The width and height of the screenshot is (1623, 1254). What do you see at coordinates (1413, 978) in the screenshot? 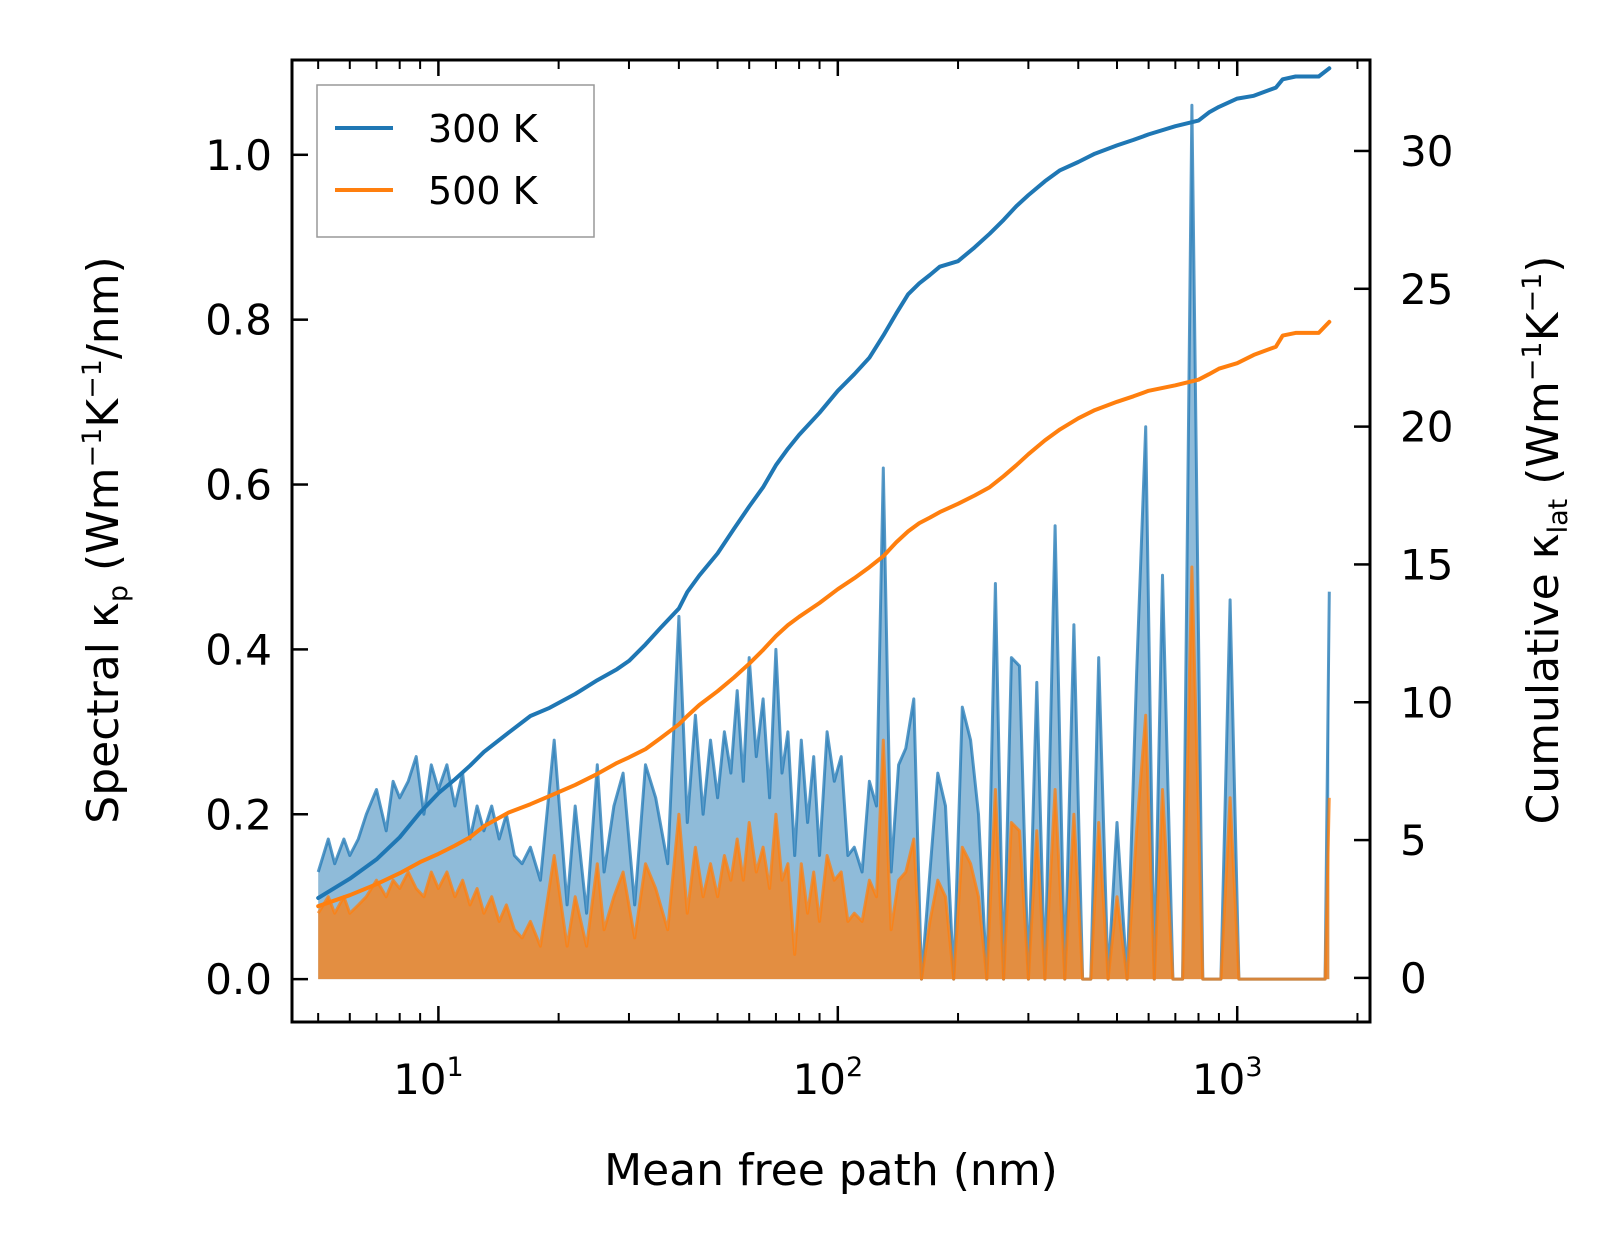
I see `y-right-tick-label: 0` at bounding box center [1413, 978].